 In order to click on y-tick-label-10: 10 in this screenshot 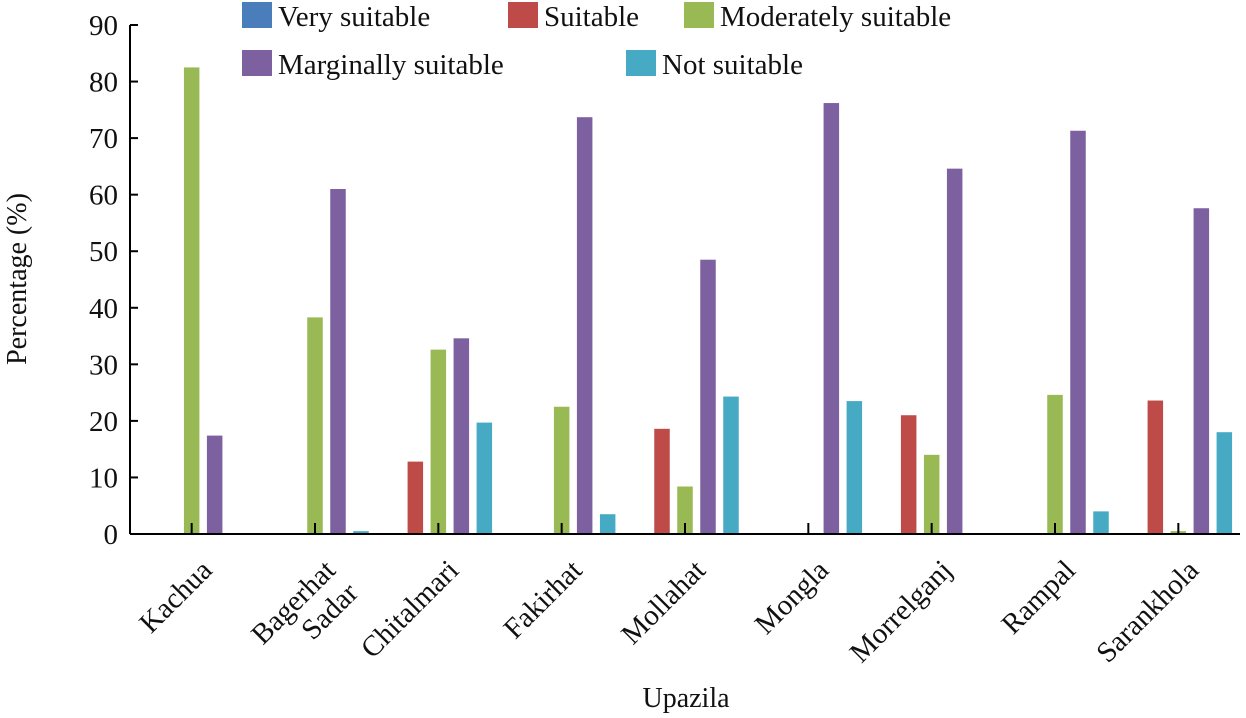, I will do `click(103, 478)`.